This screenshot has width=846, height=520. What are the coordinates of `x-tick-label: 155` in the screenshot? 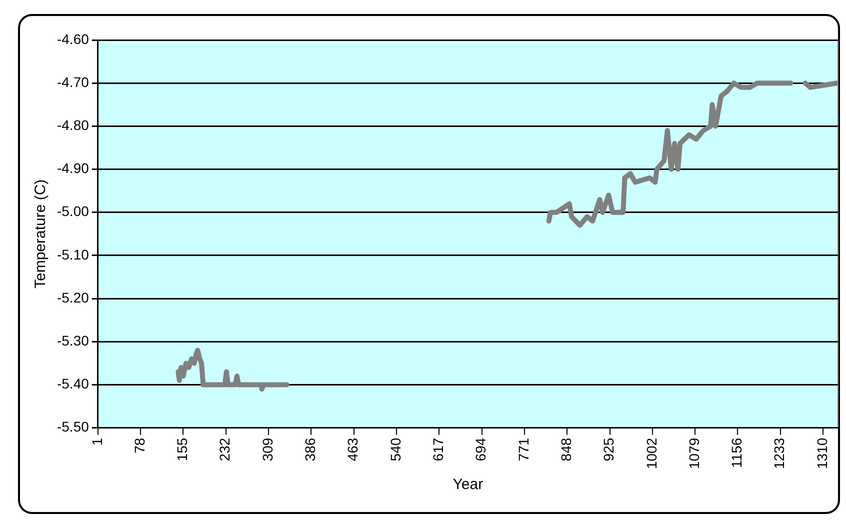 It's located at (182, 450).